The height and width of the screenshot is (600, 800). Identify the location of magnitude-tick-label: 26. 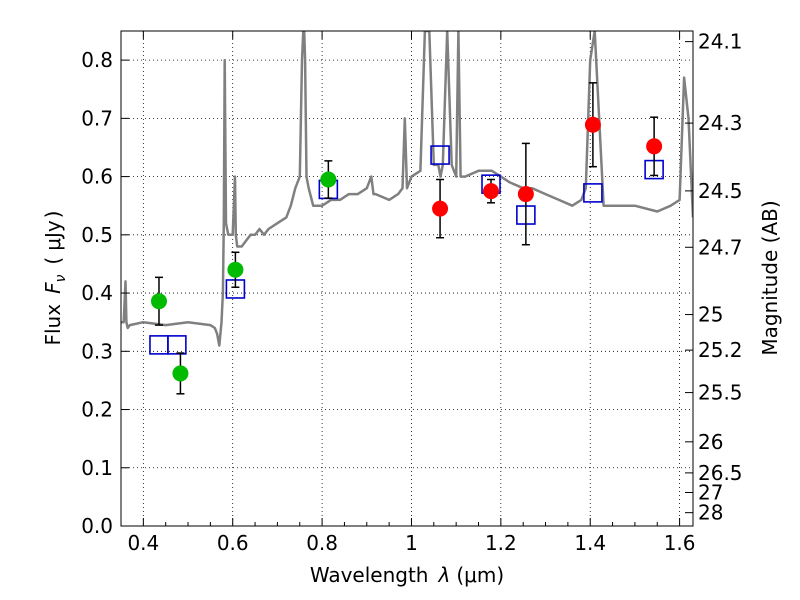
(710, 442).